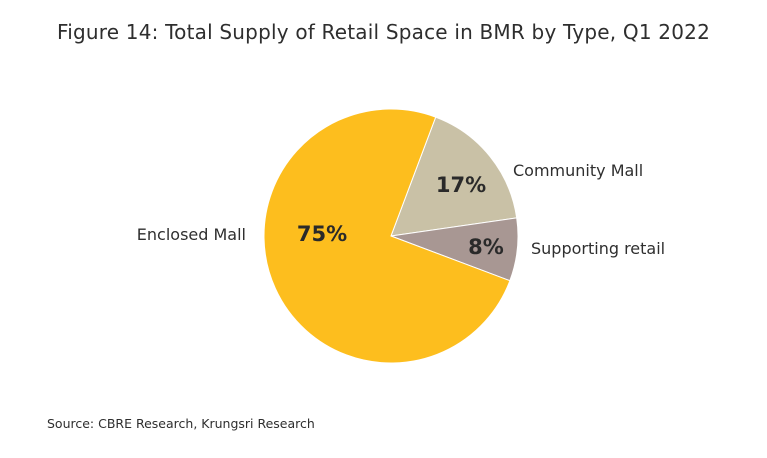  I want to click on pie-category-label: Enclosed Mall, so click(191, 234).